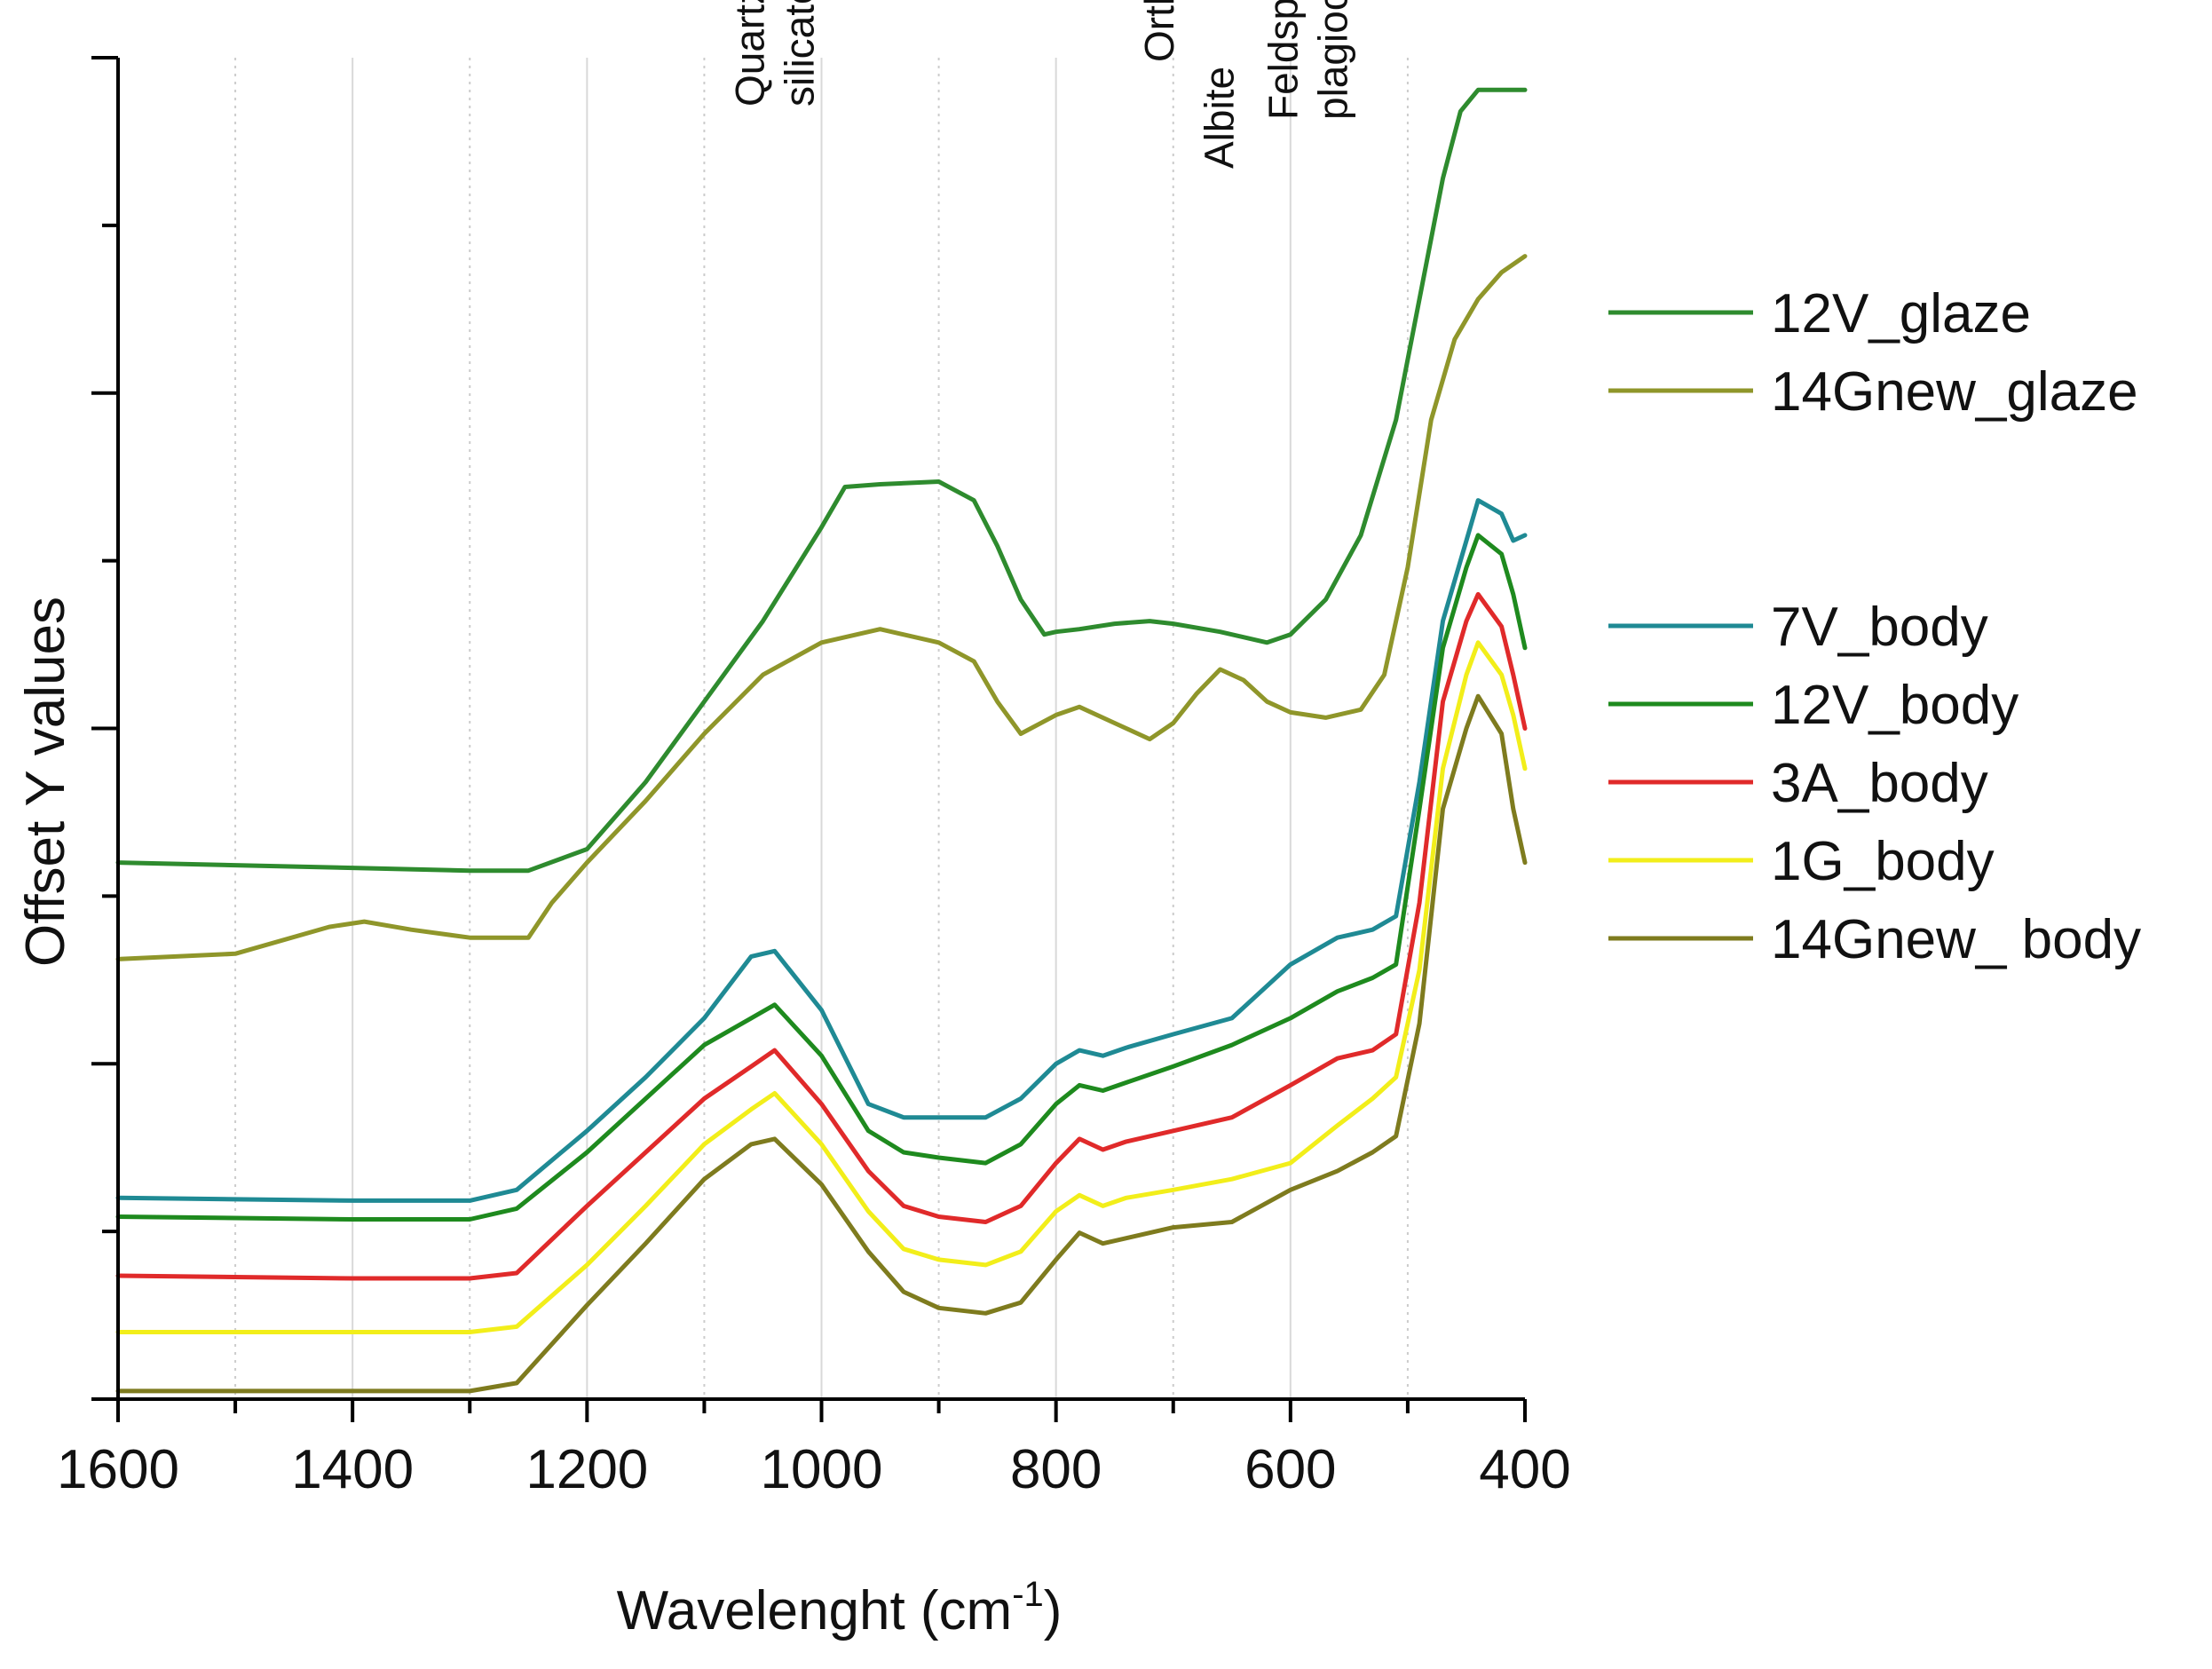  What do you see at coordinates (1894, 705) in the screenshot?
I see `legend-label-12v-body: 12V_body` at bounding box center [1894, 705].